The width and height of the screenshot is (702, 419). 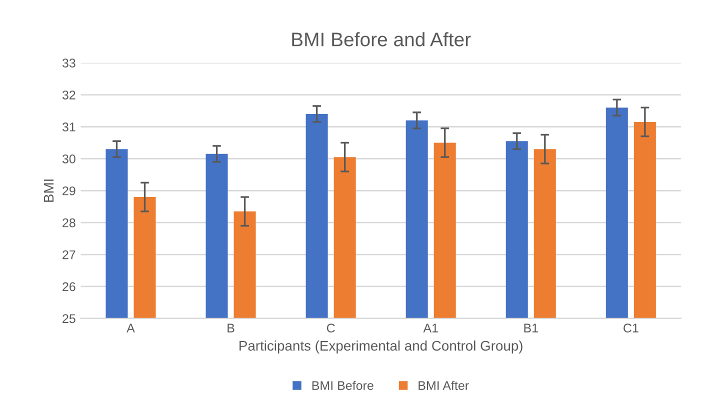 I want to click on y-tick-label: 33, so click(x=69, y=63).